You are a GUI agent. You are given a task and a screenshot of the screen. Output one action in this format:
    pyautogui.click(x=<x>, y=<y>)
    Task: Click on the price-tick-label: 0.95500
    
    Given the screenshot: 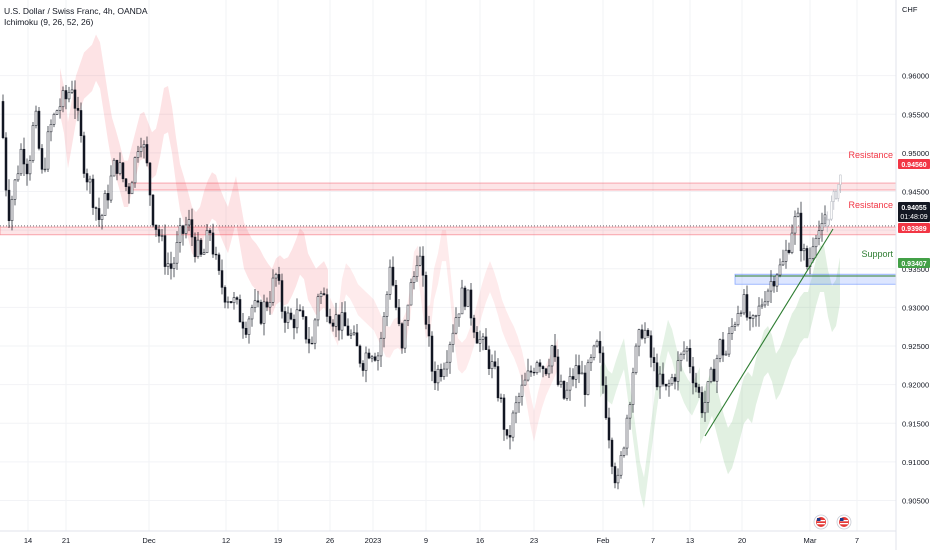 What is the action you would take?
    pyautogui.click(x=915, y=114)
    